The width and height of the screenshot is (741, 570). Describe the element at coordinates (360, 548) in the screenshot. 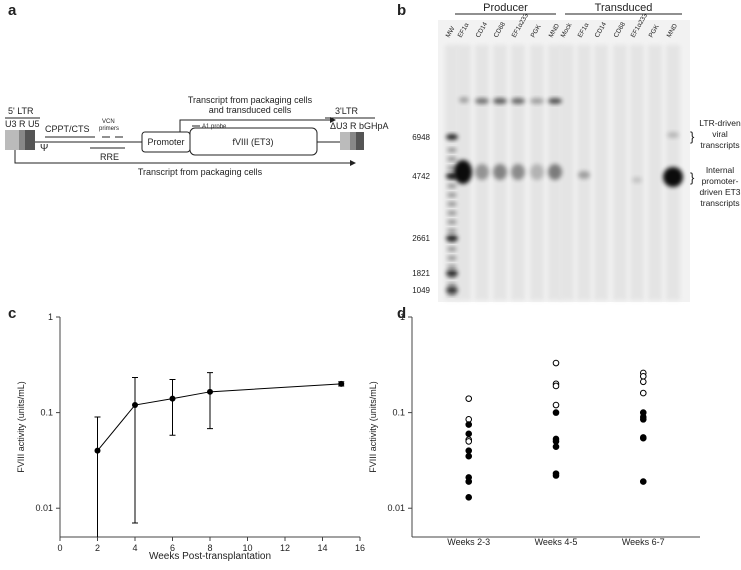

I see `x-tick-label: 16` at that location.